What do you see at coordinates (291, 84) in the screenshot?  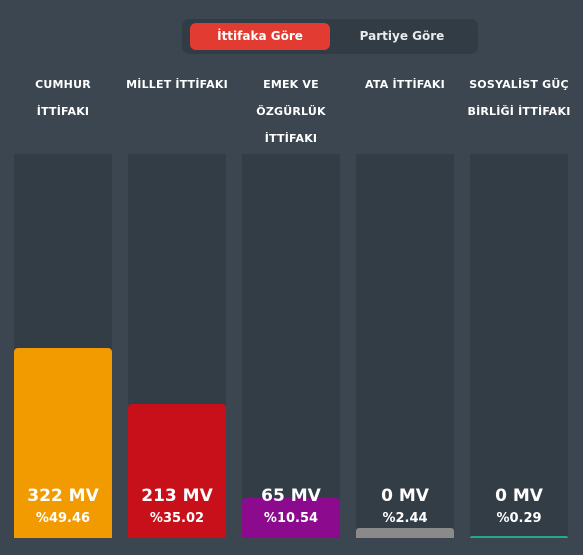 I see `alliance-name-line: EMEK VE` at bounding box center [291, 84].